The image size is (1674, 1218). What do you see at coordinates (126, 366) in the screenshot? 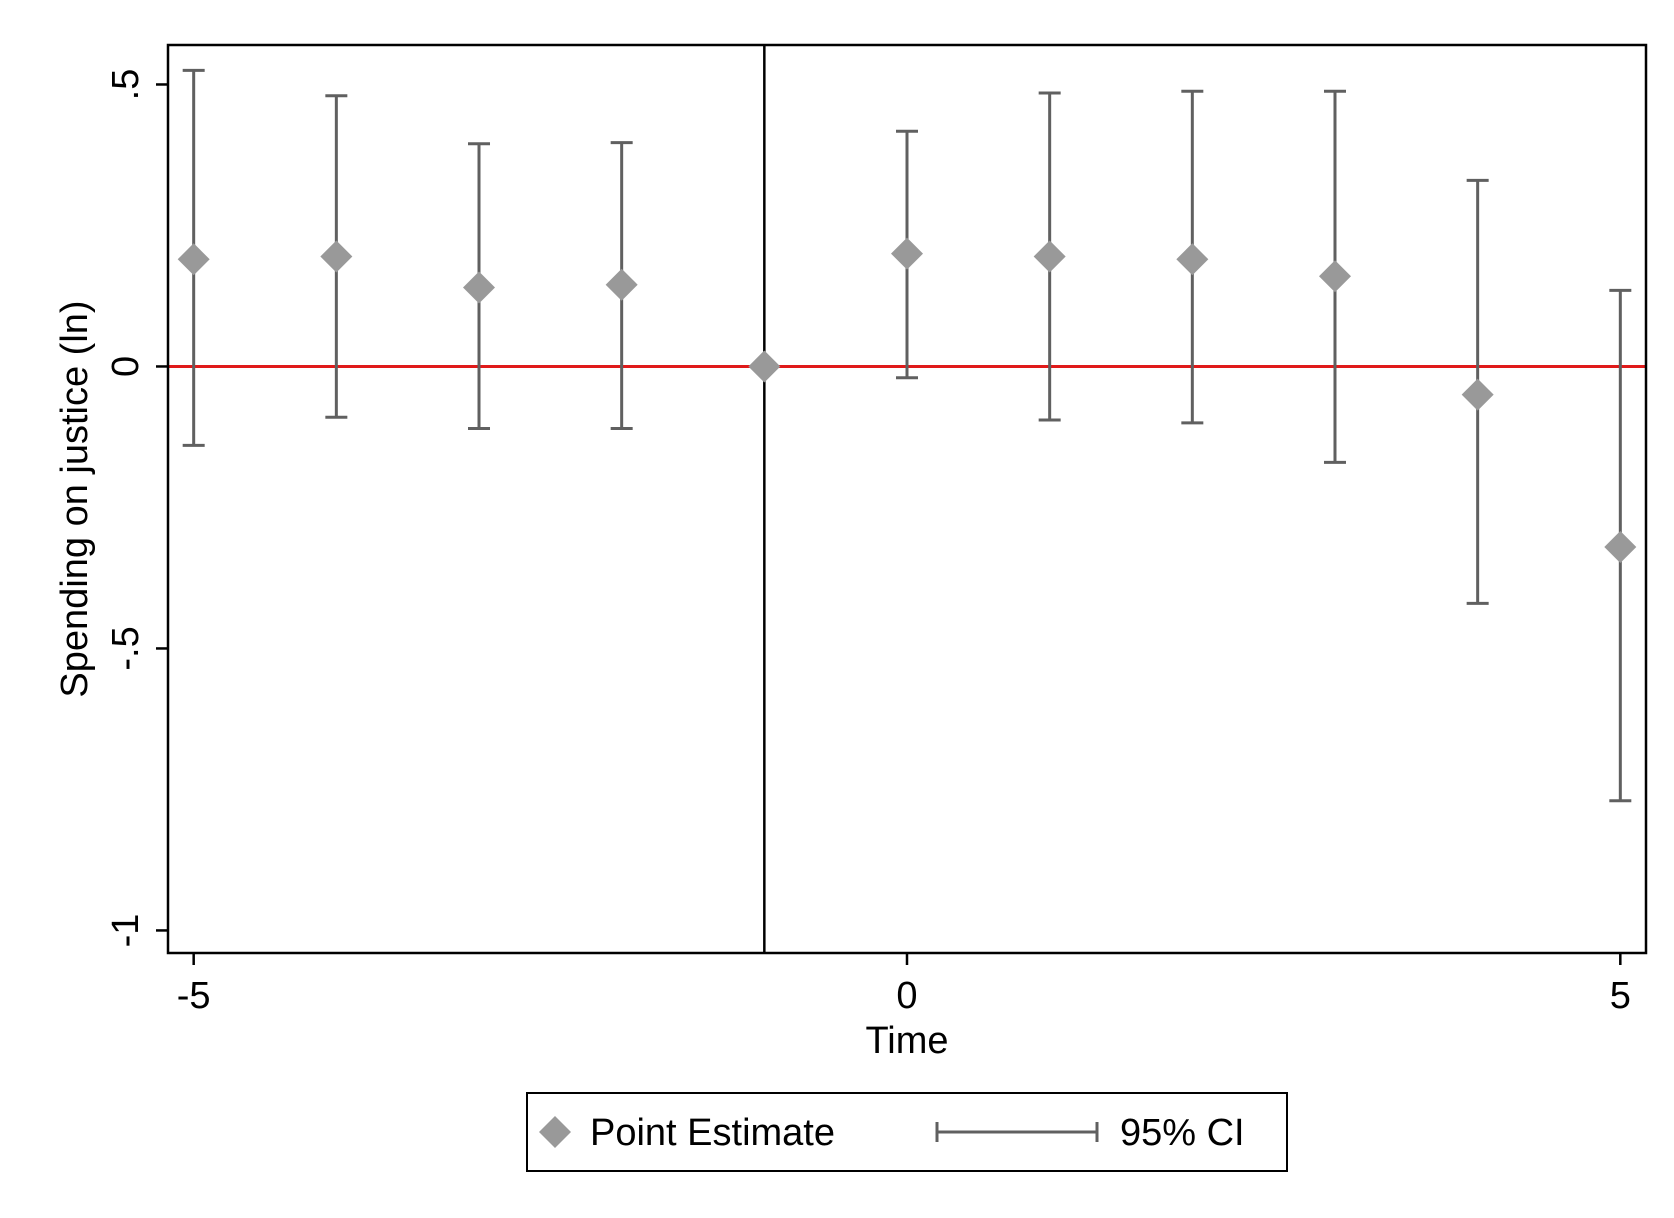
I see `y-tick-label: 0` at bounding box center [126, 366].